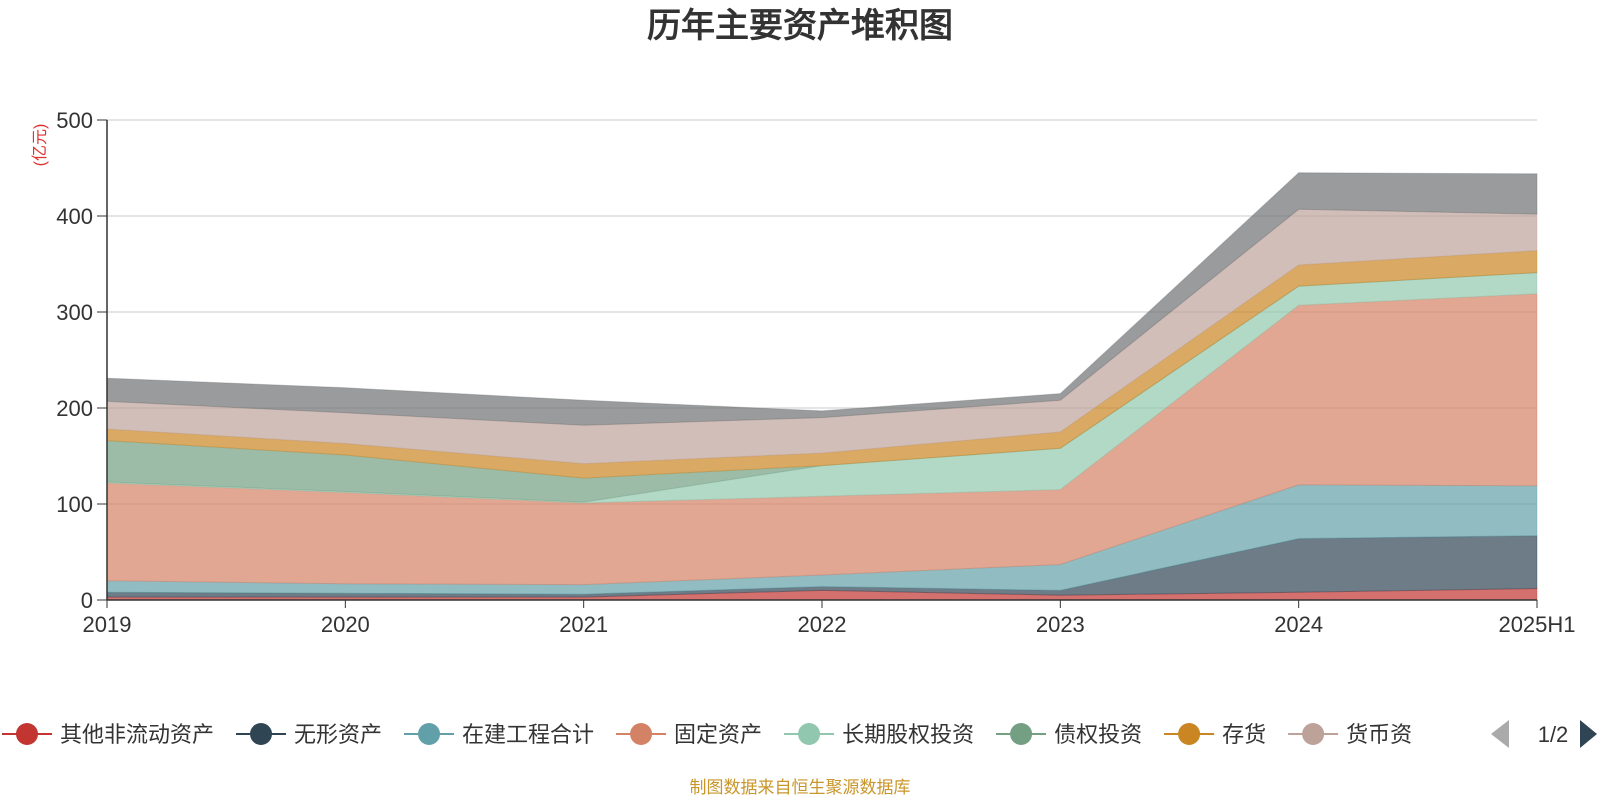  I want to click on legend-item-0: 其他非流动资产, so click(108, 734).